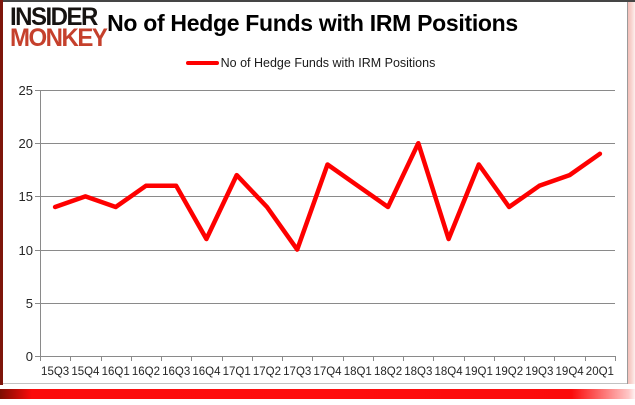 This screenshot has height=405, width=635. What do you see at coordinates (327, 372) in the screenshot?
I see `x-axis-label-17Q4: 17Q4` at bounding box center [327, 372].